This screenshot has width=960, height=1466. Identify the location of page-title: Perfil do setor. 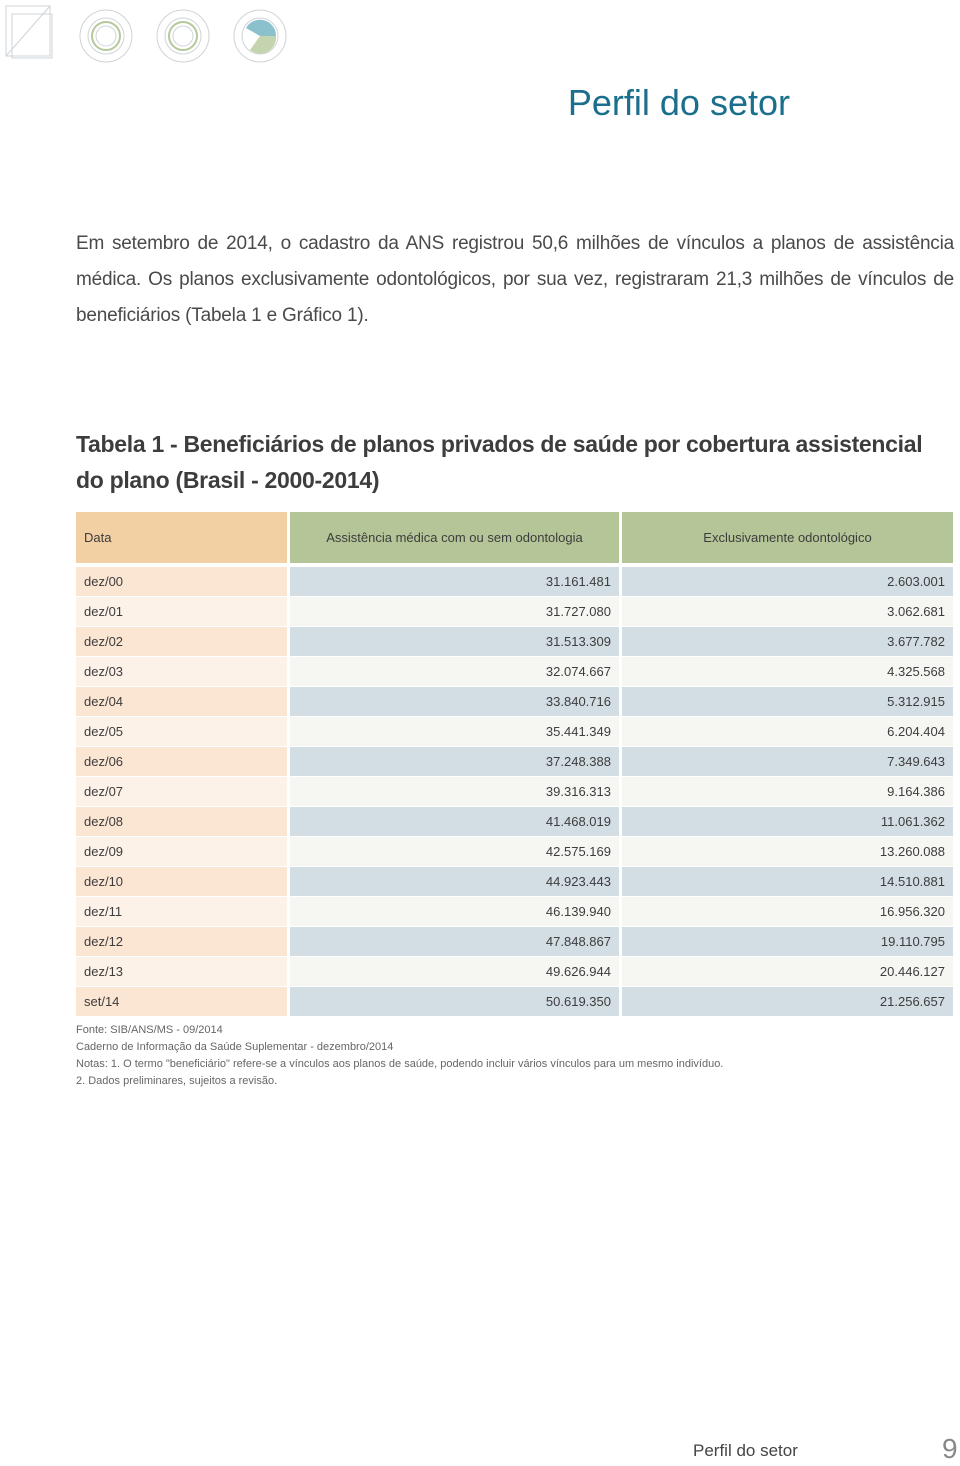
(678, 102).